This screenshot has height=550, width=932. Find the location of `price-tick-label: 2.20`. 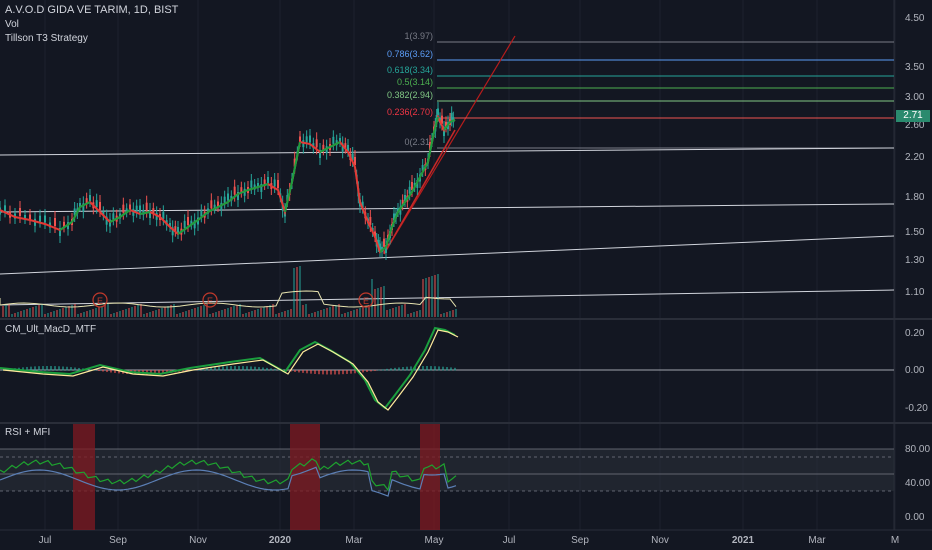

price-tick-label: 2.20 is located at coordinates (915, 157).